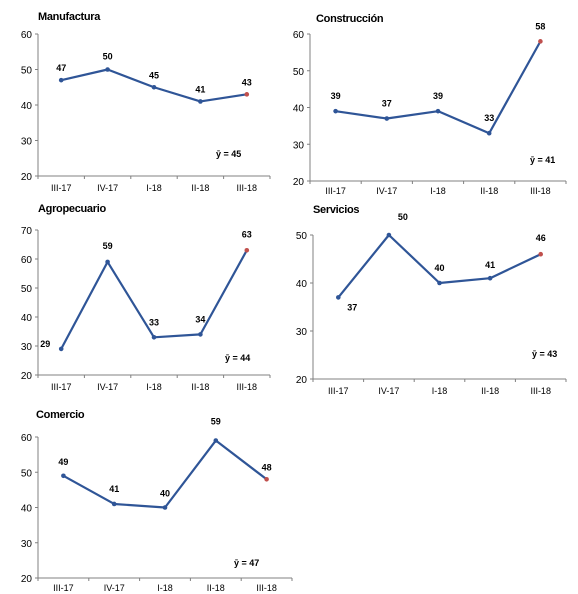 The height and width of the screenshot is (594, 578). What do you see at coordinates (60, 415) in the screenshot?
I see `chart-title: Comercio` at bounding box center [60, 415].